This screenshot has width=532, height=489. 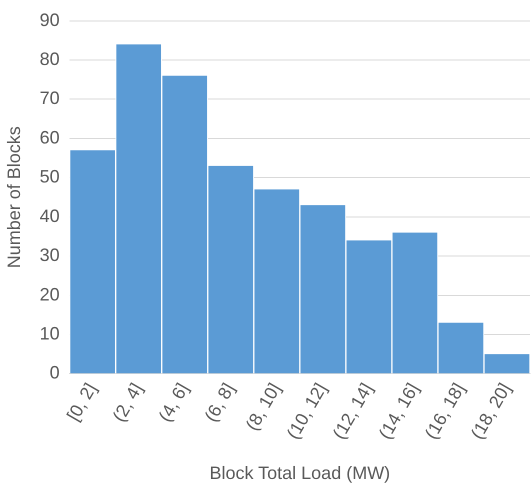 What do you see at coordinates (50, 176) in the screenshot?
I see `y-tick-label: 50` at bounding box center [50, 176].